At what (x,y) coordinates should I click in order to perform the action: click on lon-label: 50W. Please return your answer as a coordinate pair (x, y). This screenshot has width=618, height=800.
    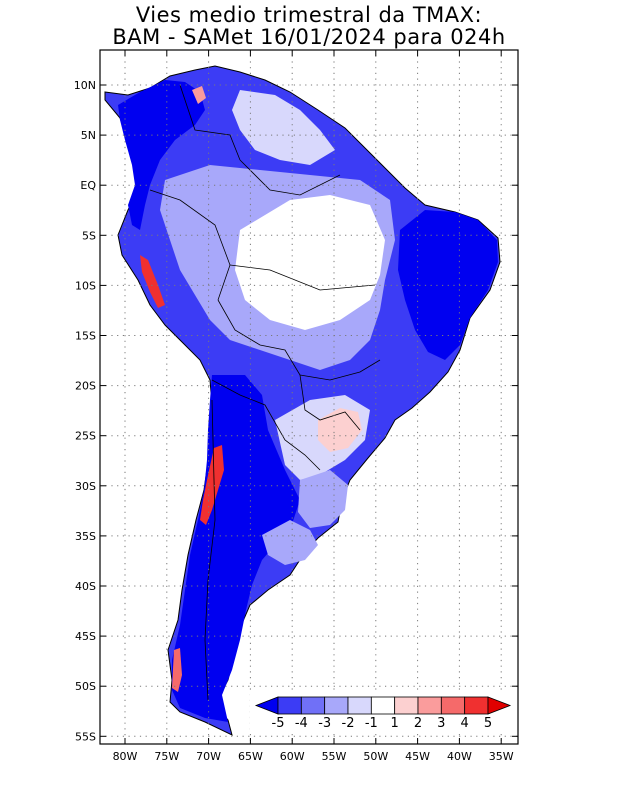
    Looking at the image, I should click on (375, 756).